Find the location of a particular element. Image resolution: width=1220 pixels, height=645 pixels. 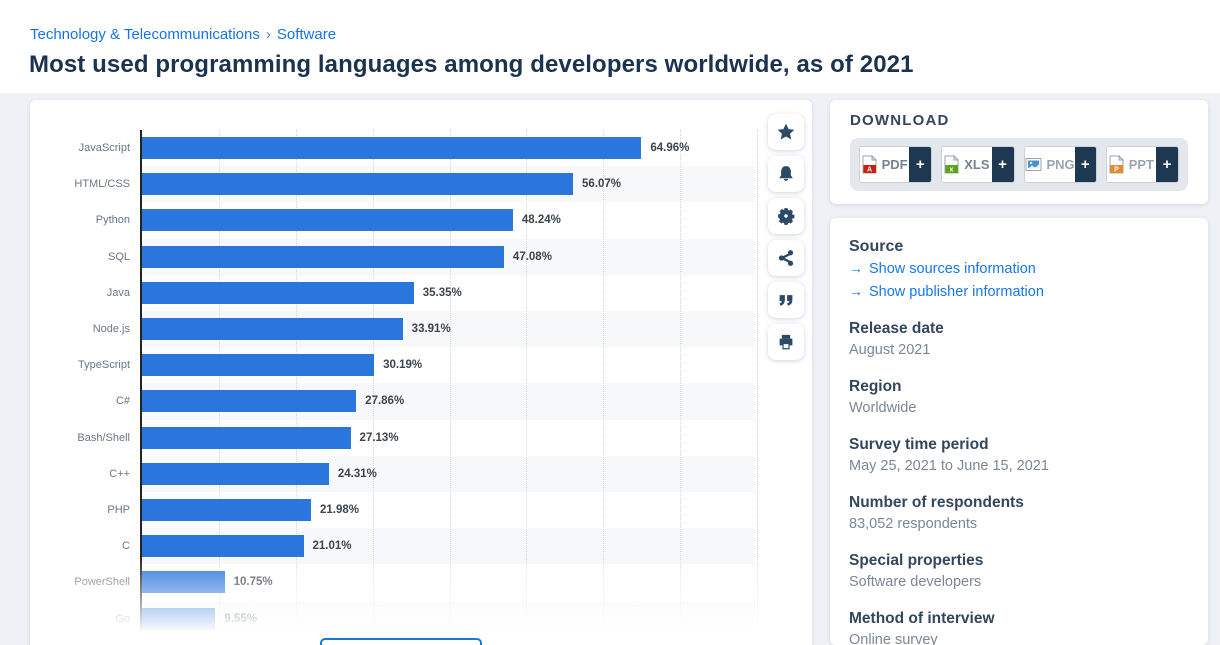

field-region: Region Worldwide is located at coordinates (883, 397).